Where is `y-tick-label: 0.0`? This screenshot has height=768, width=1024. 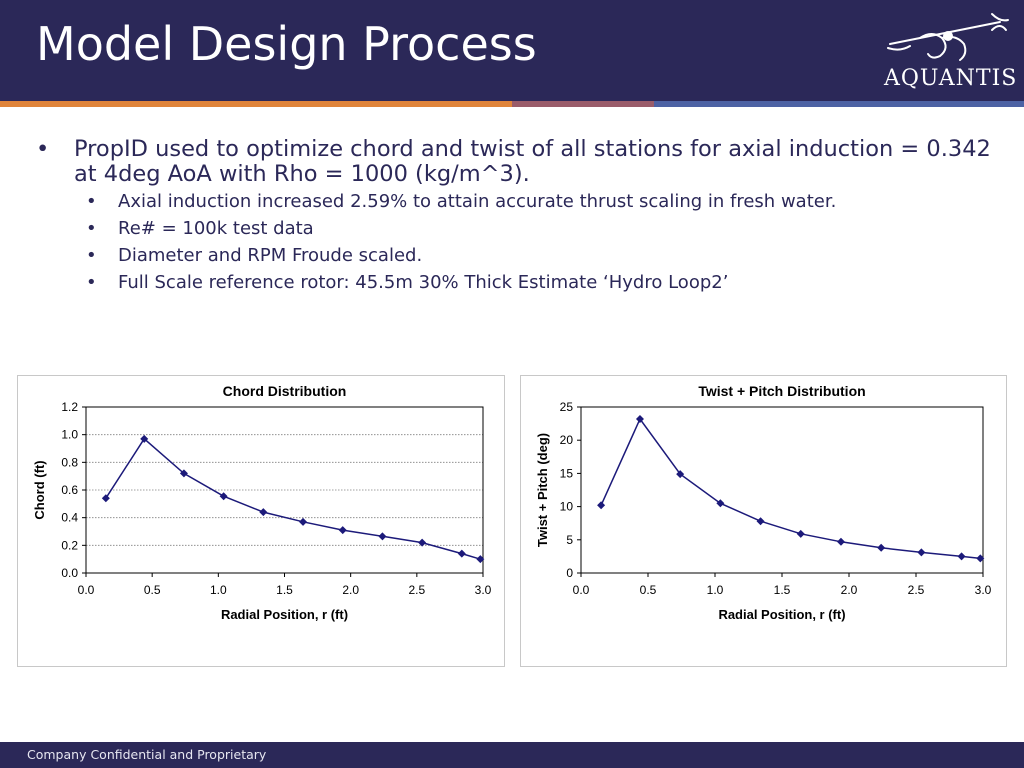
y-tick-label: 0.0 is located at coordinates (69, 573).